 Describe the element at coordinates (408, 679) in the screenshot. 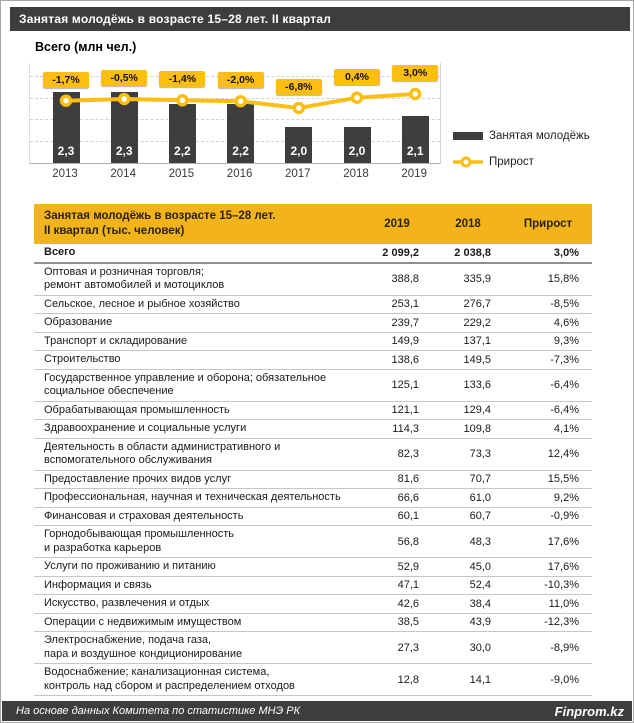

I see `cell-2019: 12,8` at that location.